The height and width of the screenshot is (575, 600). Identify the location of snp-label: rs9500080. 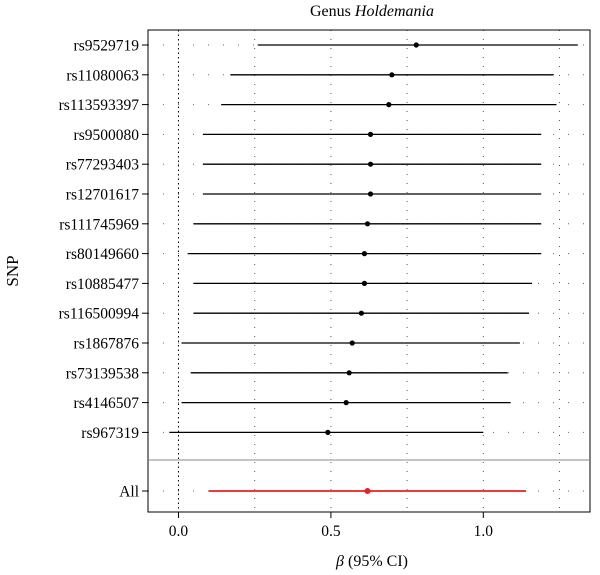
(107, 135).